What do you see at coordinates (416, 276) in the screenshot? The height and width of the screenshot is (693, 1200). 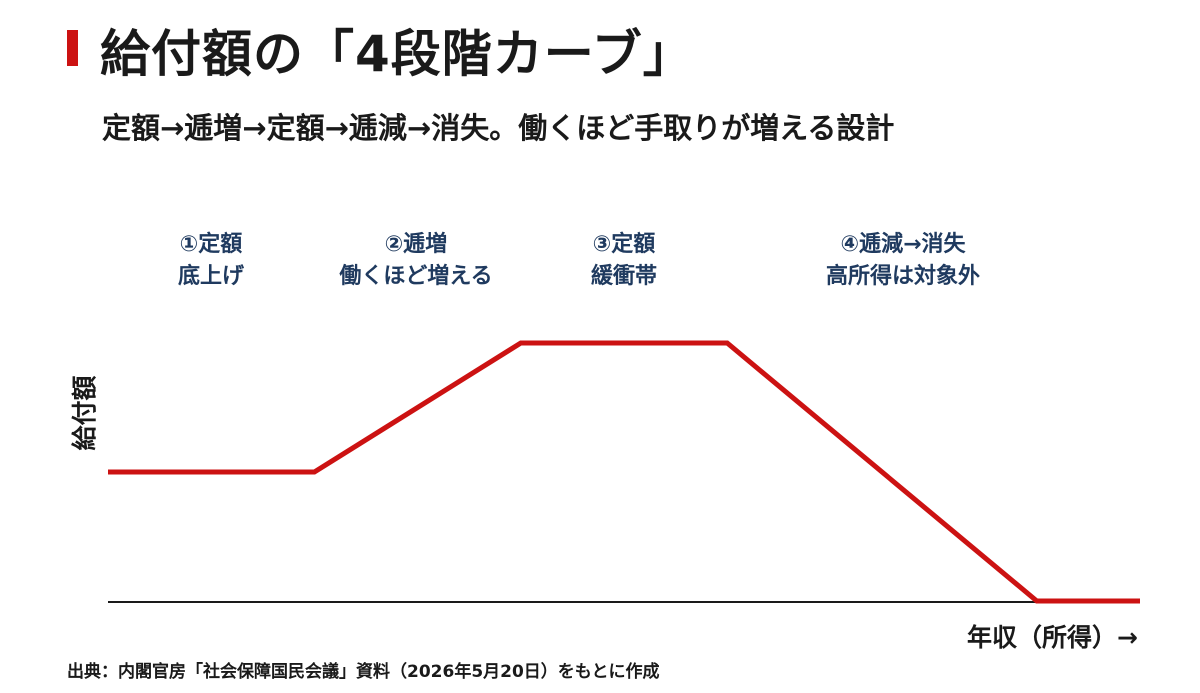 I see `phase-label-2-line2: 働くほど増える` at bounding box center [416, 276].